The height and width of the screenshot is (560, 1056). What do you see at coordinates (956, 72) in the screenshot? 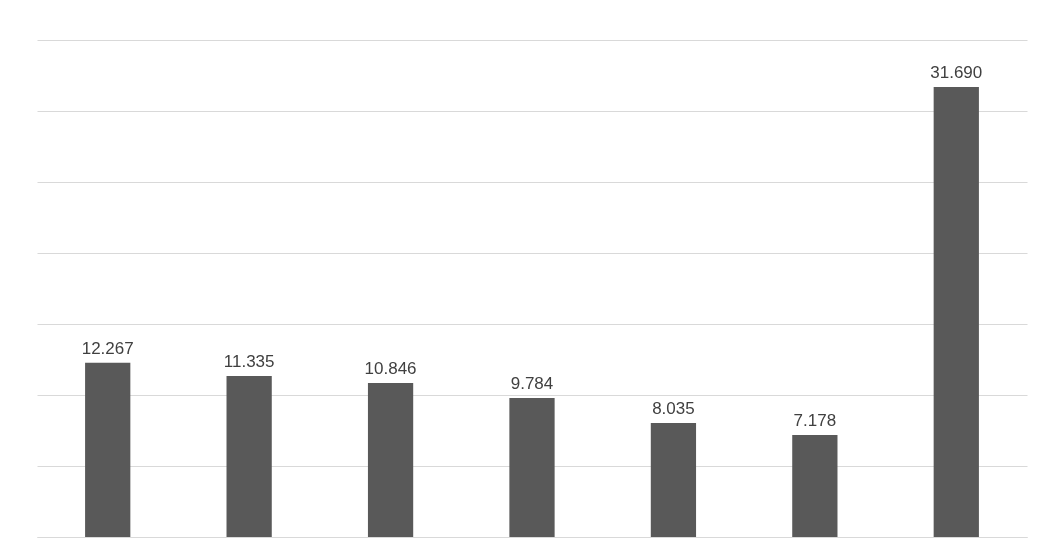
I see `data-label: 31.690` at bounding box center [956, 72].